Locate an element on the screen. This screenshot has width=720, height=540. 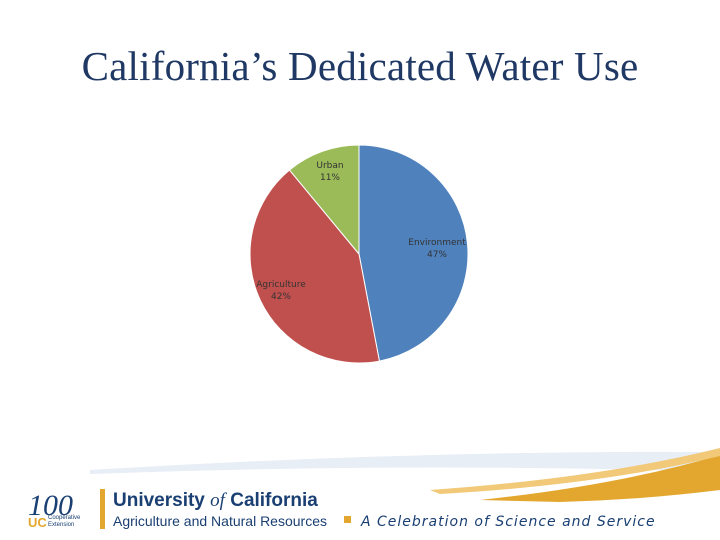
footer-swoosh-band is located at coordinates (405, 462).